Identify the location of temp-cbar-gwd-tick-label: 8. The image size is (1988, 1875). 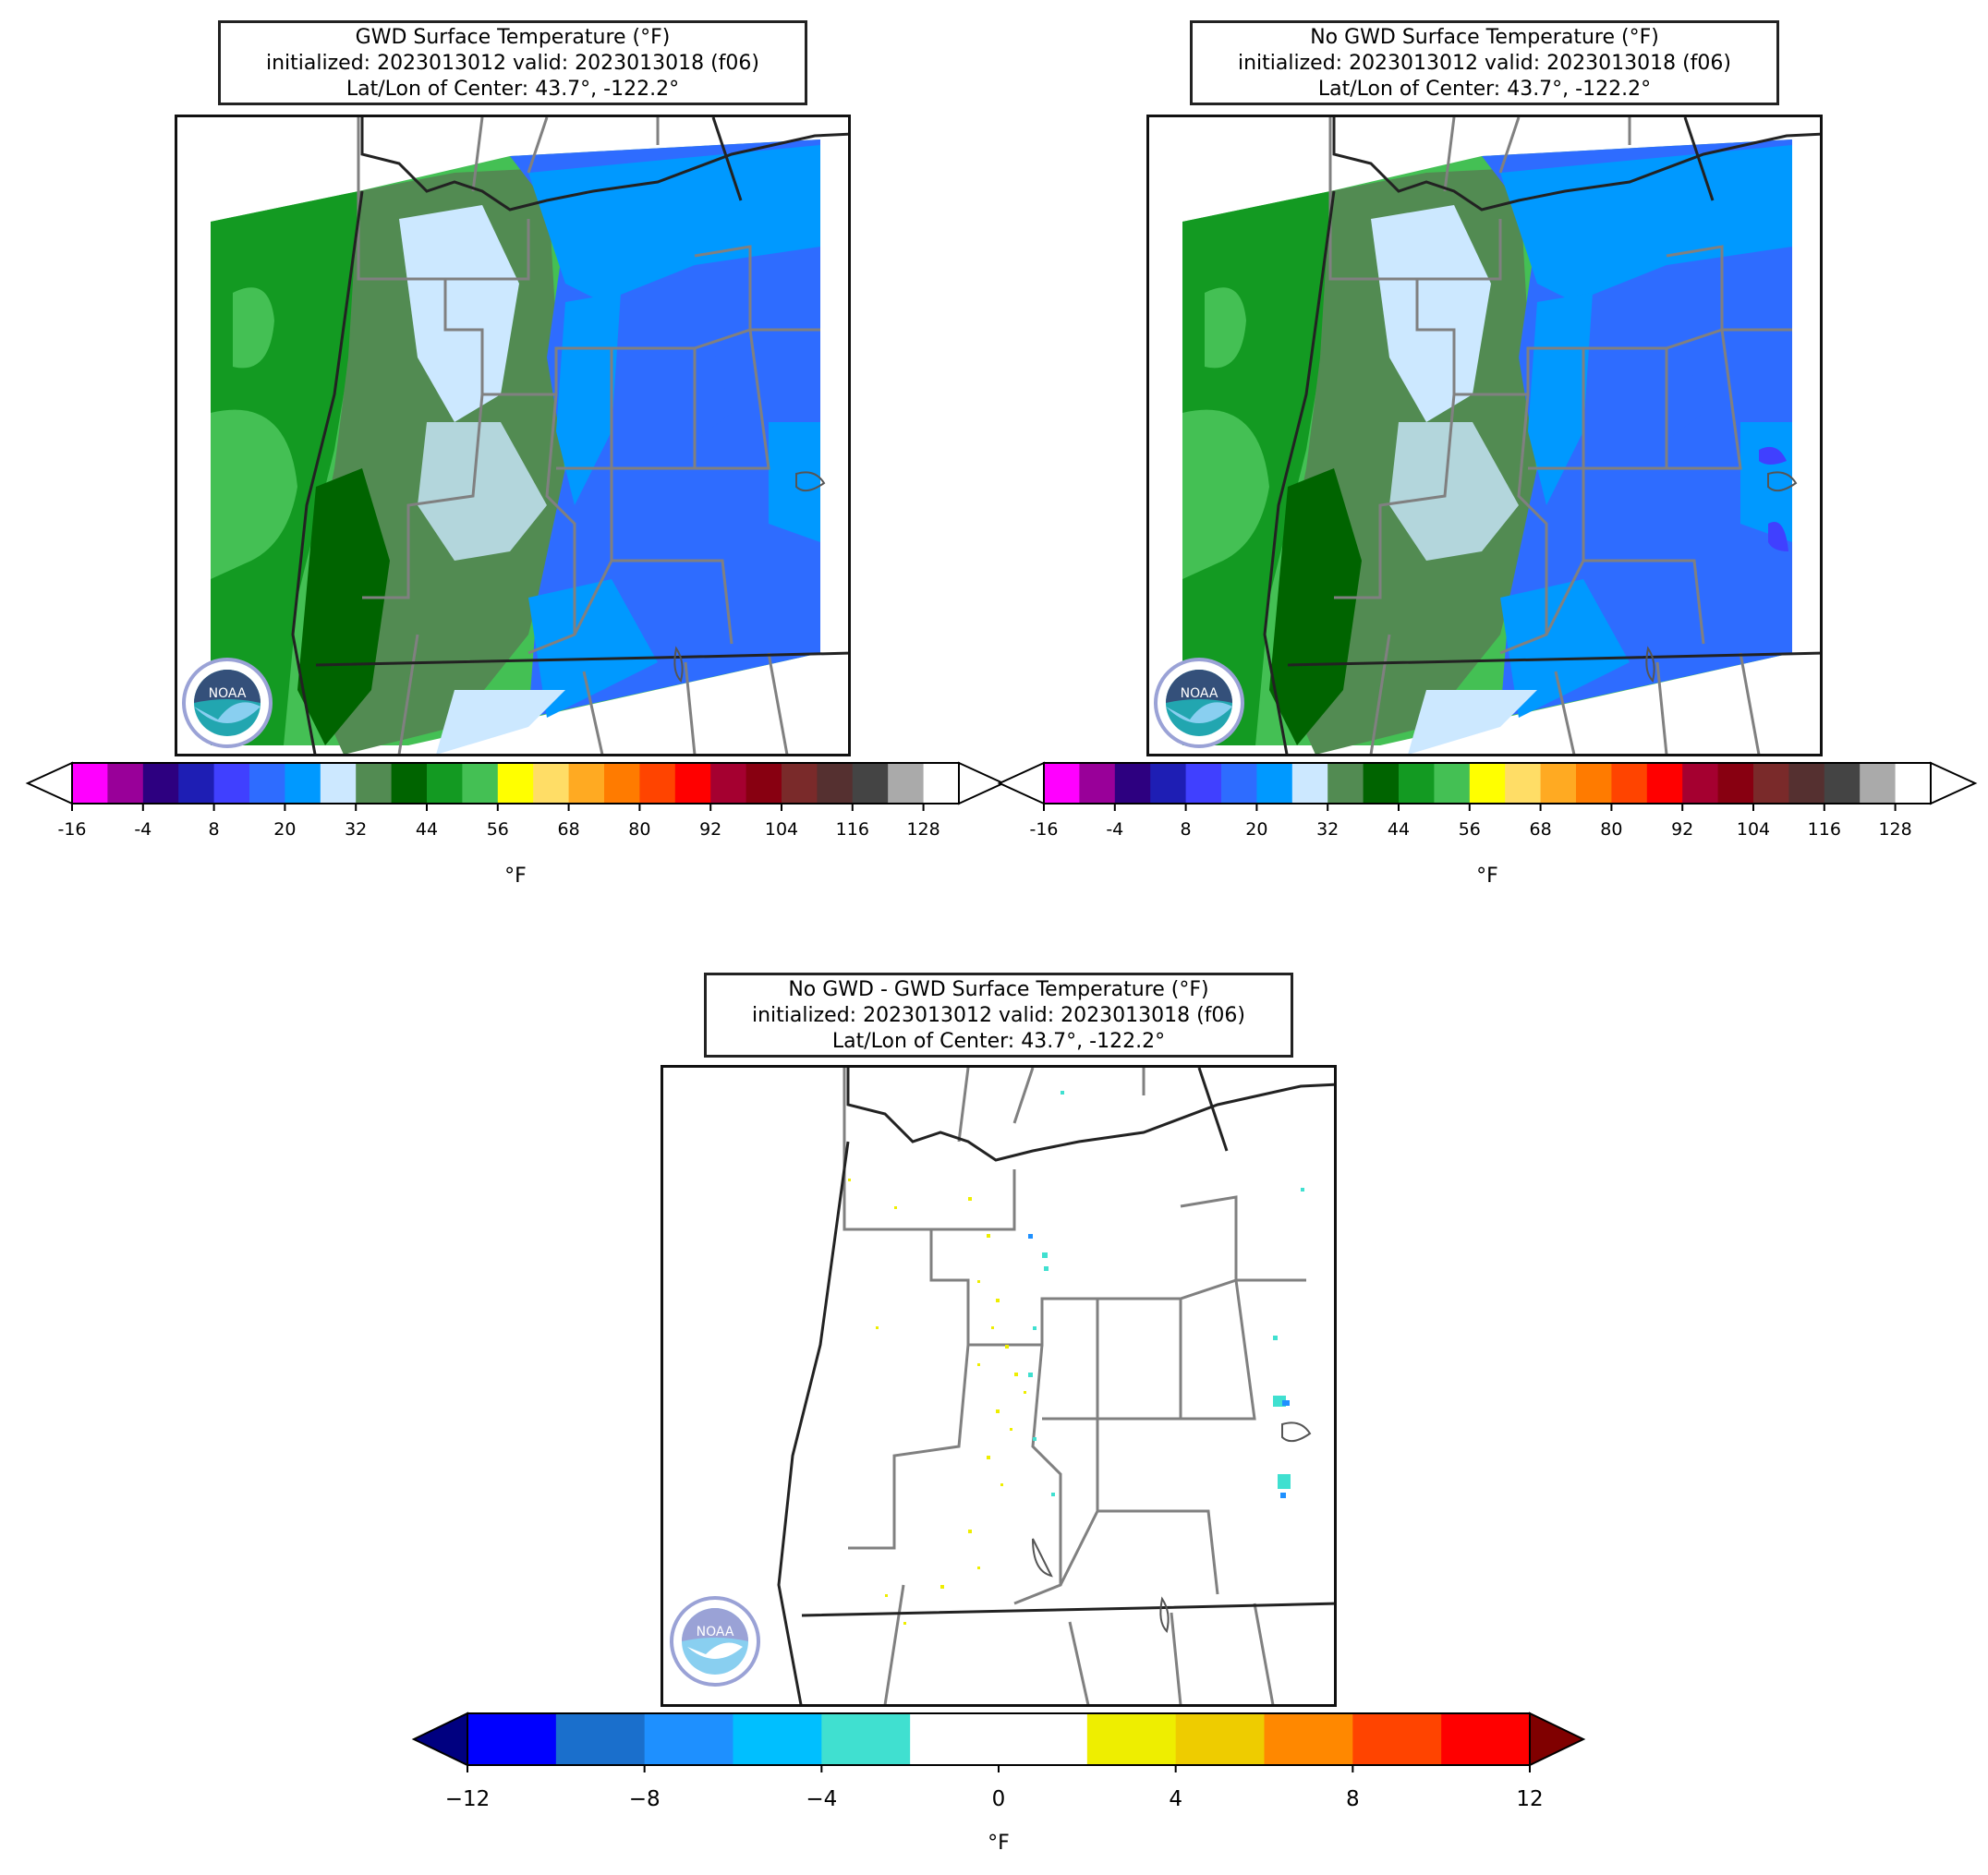
(214, 829).